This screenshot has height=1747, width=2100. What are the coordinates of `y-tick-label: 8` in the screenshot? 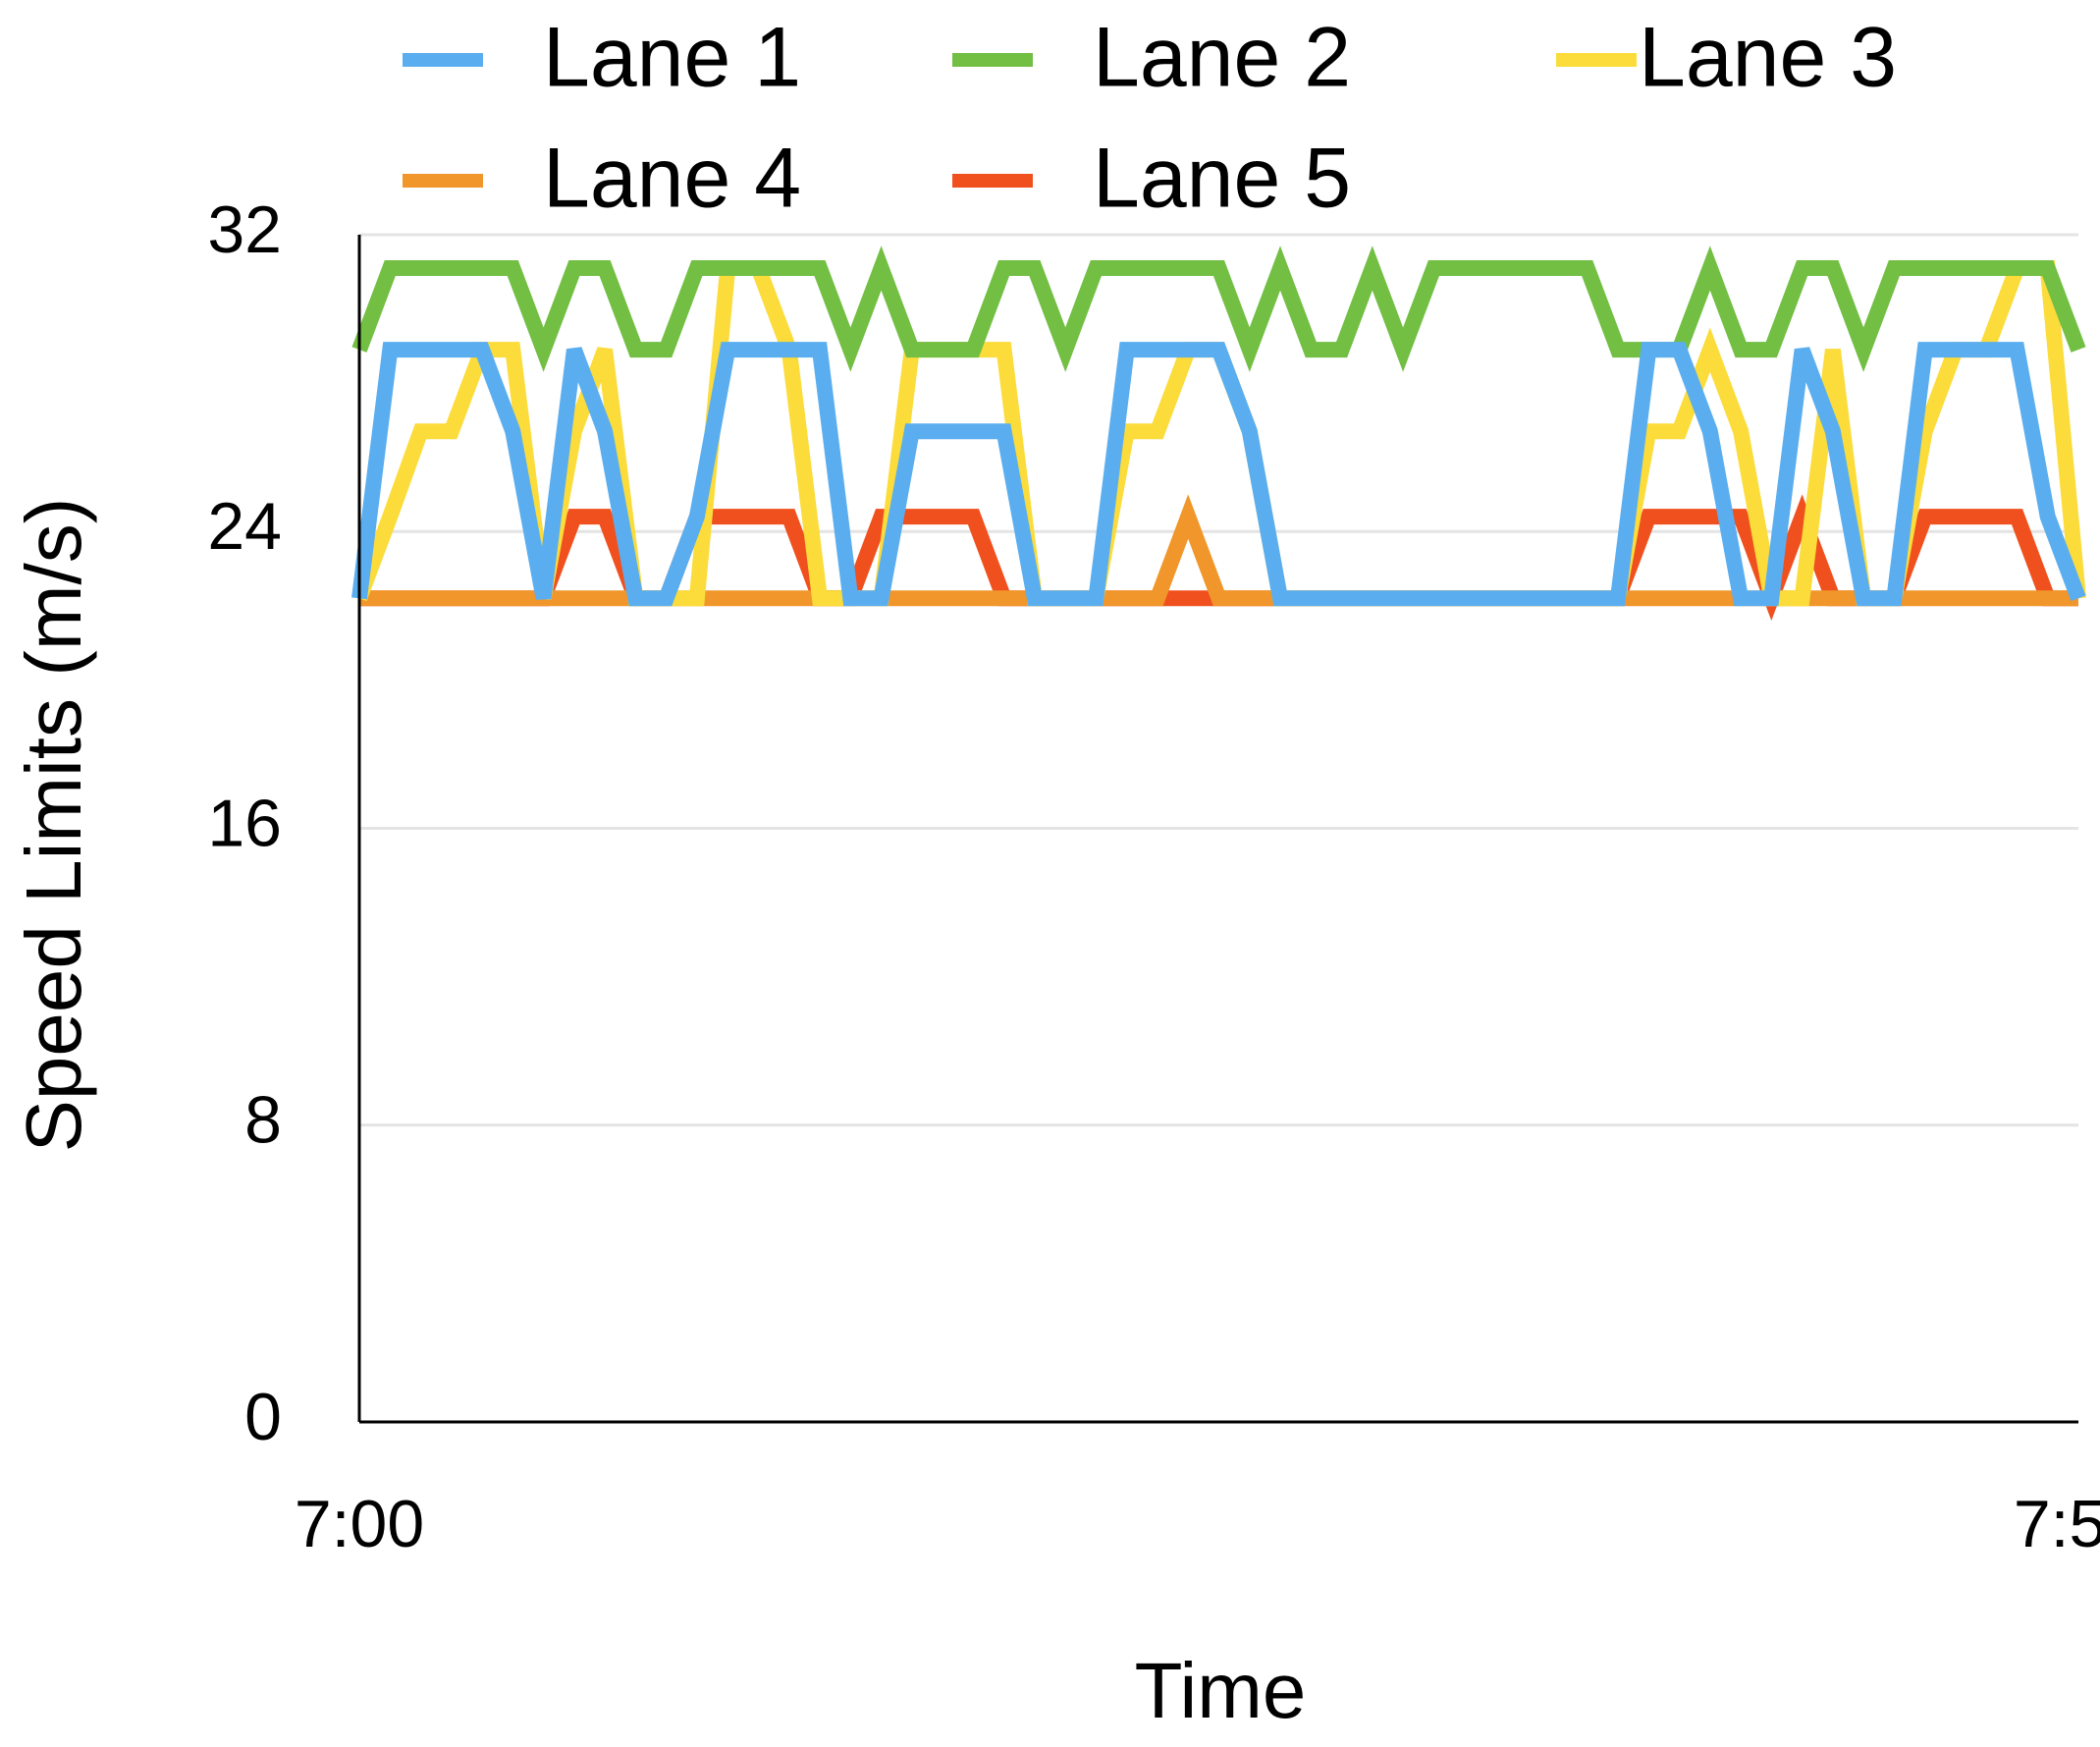 It's located at (263, 1120).